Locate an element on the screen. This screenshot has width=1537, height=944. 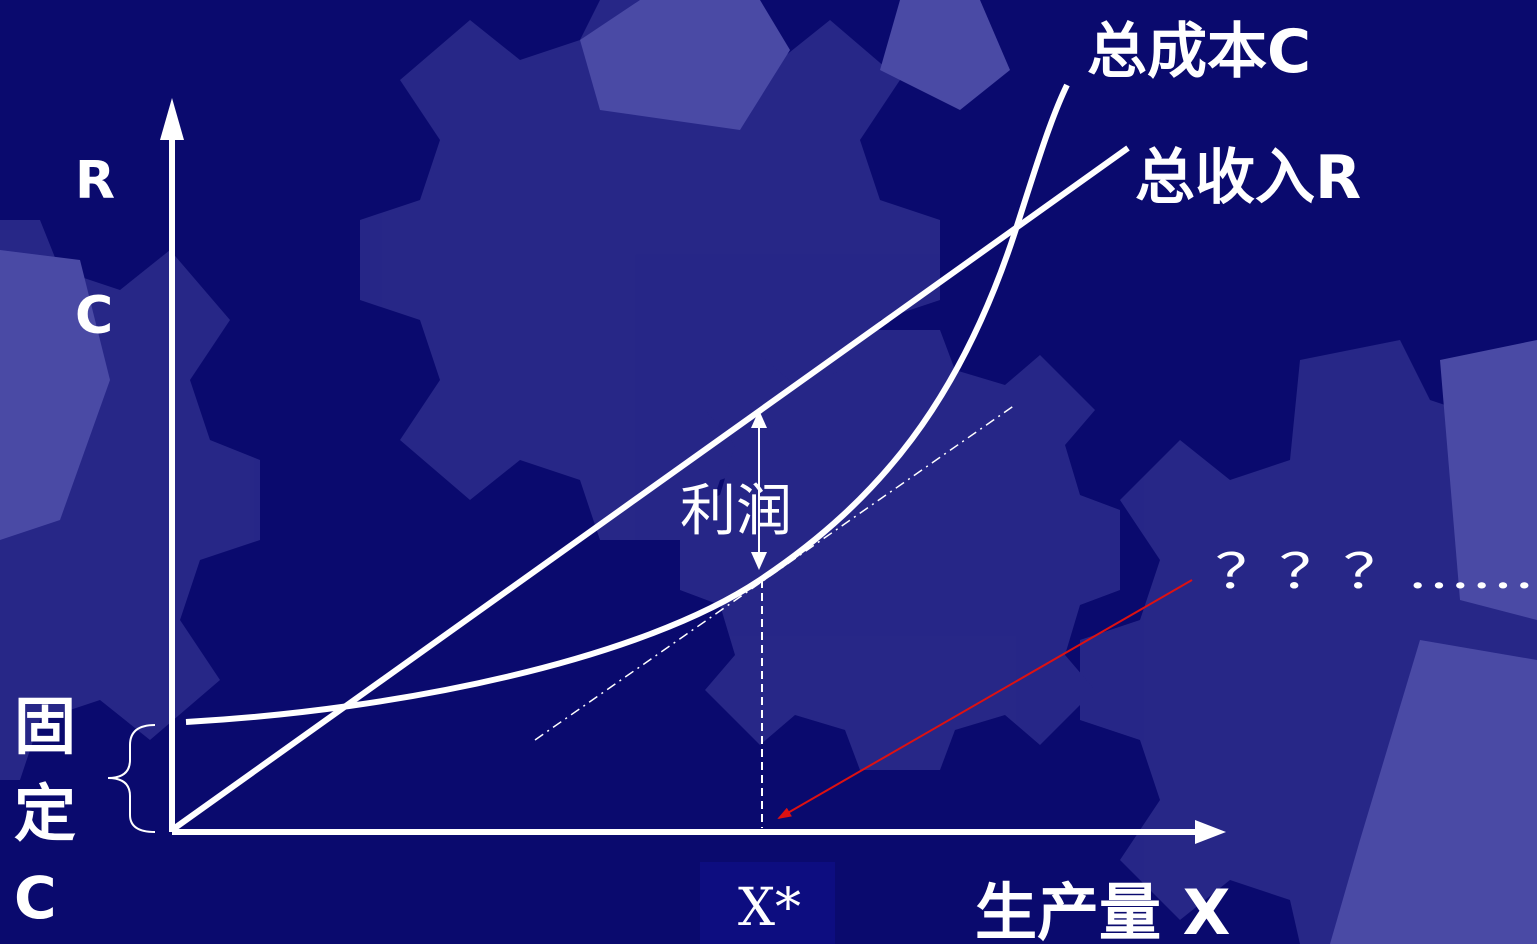
optimal-x-box is located at coordinates (767, 903).